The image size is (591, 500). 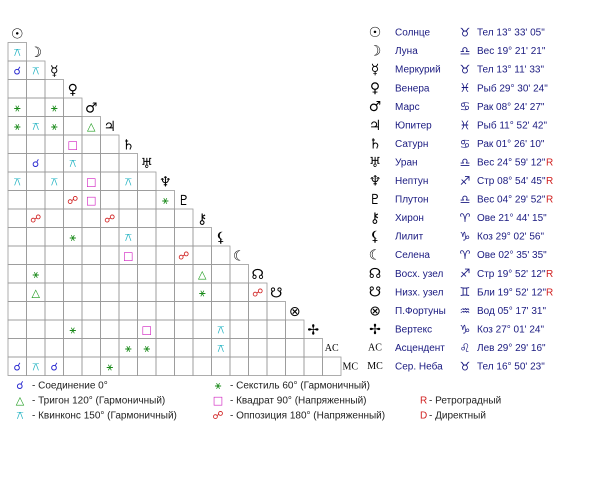 I want to click on sign-glyph: ♐, so click(x=465, y=274).